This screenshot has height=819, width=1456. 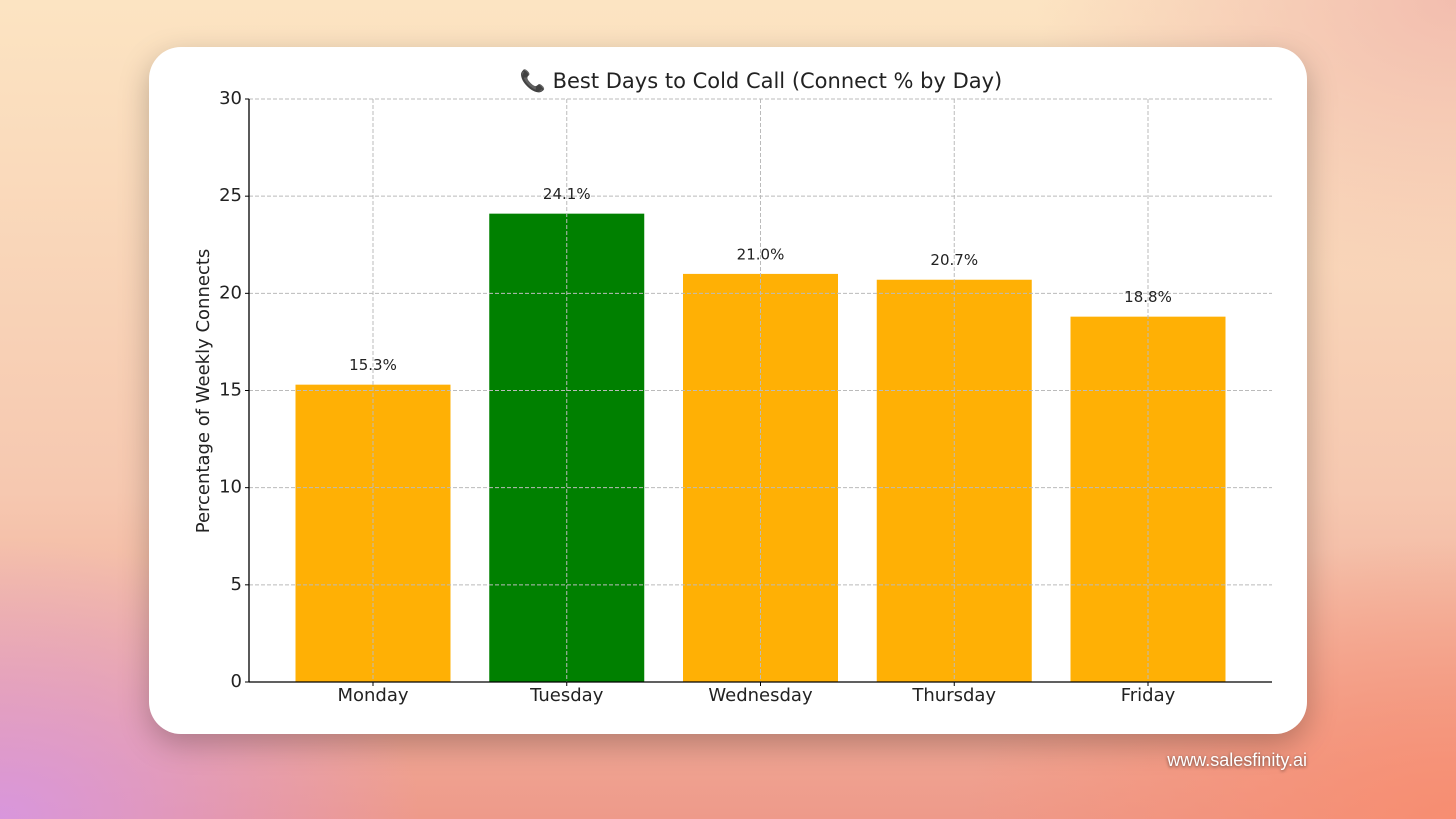 I want to click on y-tick-label: 15, so click(x=230, y=390).